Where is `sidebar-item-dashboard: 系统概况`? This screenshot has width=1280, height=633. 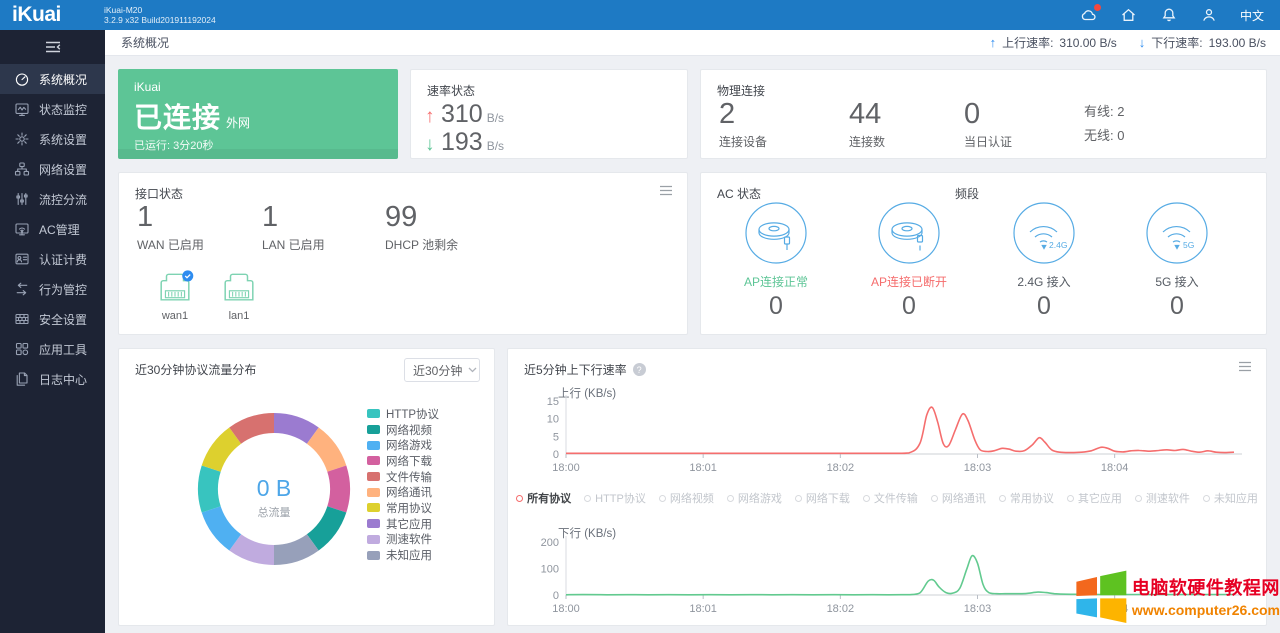
sidebar-item-dashboard: 系统概况 is located at coordinates (52, 79).